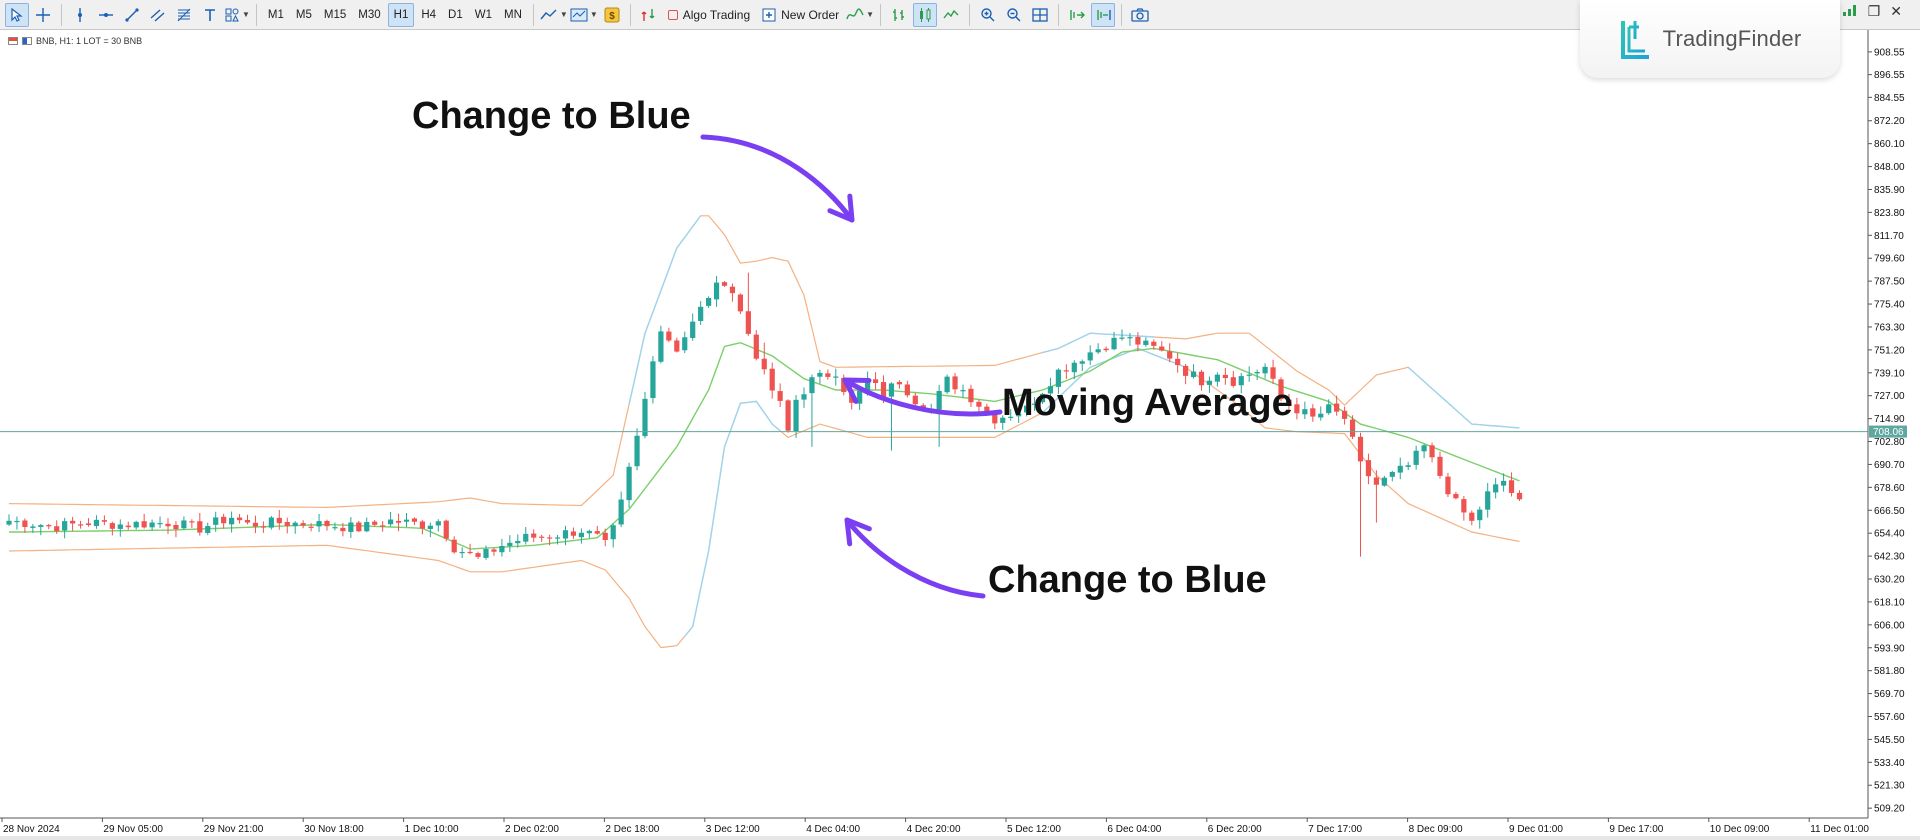  What do you see at coordinates (132, 15) in the screenshot?
I see `trendline-button` at bounding box center [132, 15].